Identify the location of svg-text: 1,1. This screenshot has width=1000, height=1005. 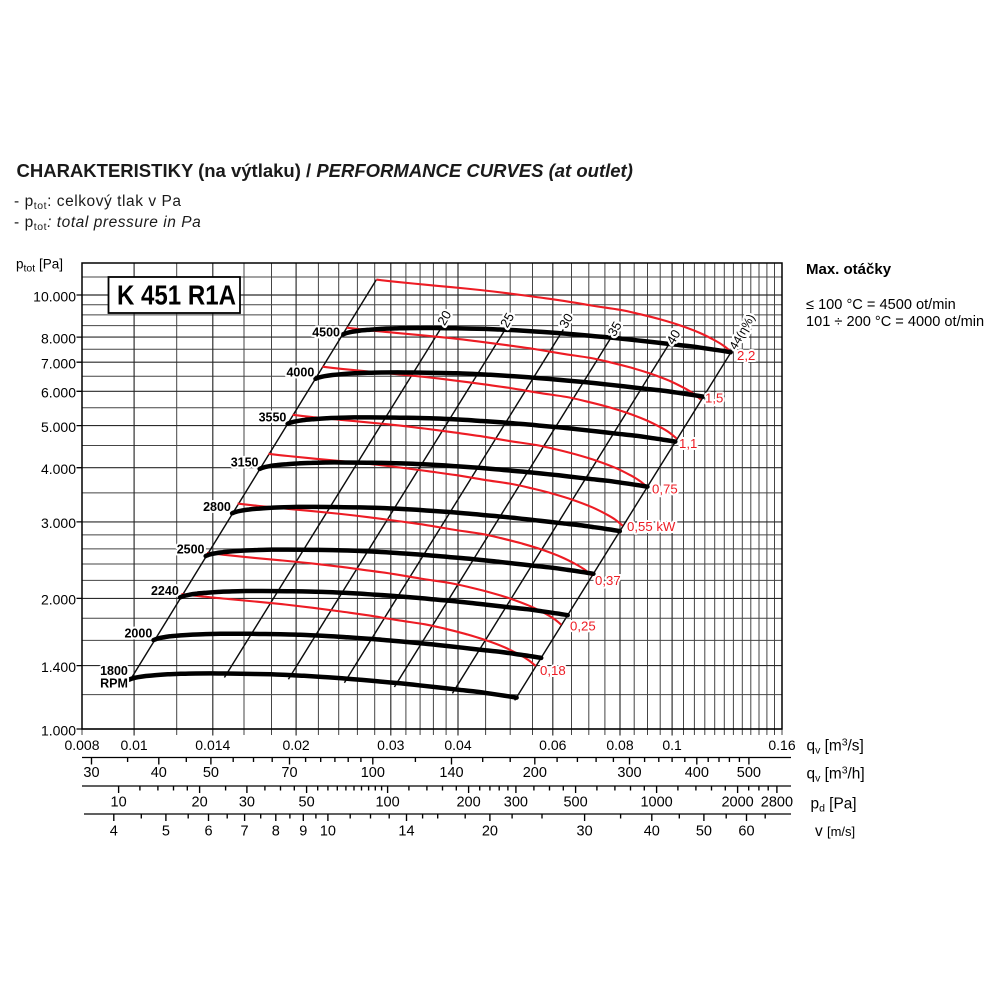
(688, 443).